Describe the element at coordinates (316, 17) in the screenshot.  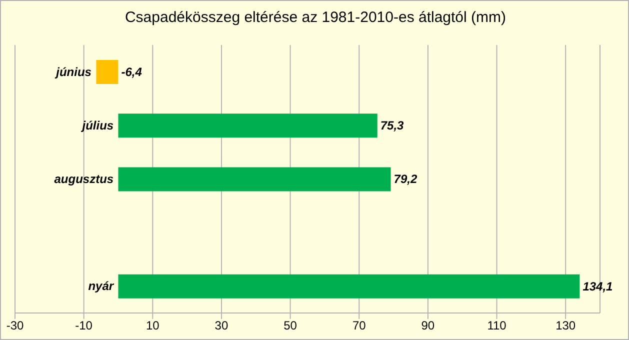
I see `chart-title: Csapadékösszeg eltérése az 1981-2010-es átlagtól (mm)` at that location.